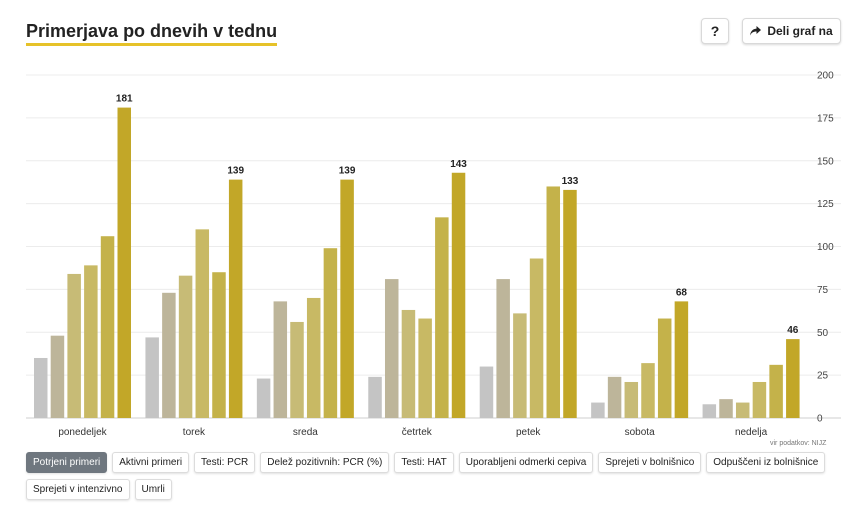  What do you see at coordinates (305, 432) in the screenshot?
I see `x-tick-label: sreda` at bounding box center [305, 432].